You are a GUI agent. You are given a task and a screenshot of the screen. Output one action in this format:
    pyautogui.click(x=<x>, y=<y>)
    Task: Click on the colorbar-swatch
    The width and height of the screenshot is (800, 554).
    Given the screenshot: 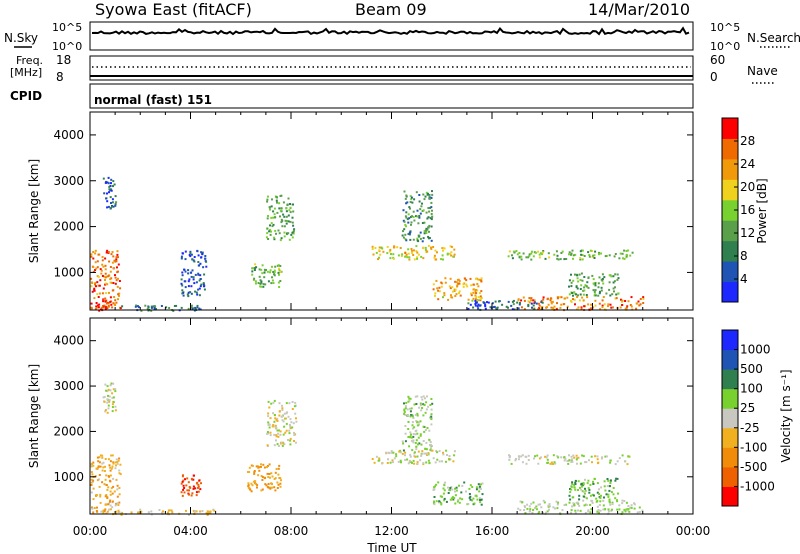 What is the action you would take?
    pyautogui.click(x=730, y=340)
    